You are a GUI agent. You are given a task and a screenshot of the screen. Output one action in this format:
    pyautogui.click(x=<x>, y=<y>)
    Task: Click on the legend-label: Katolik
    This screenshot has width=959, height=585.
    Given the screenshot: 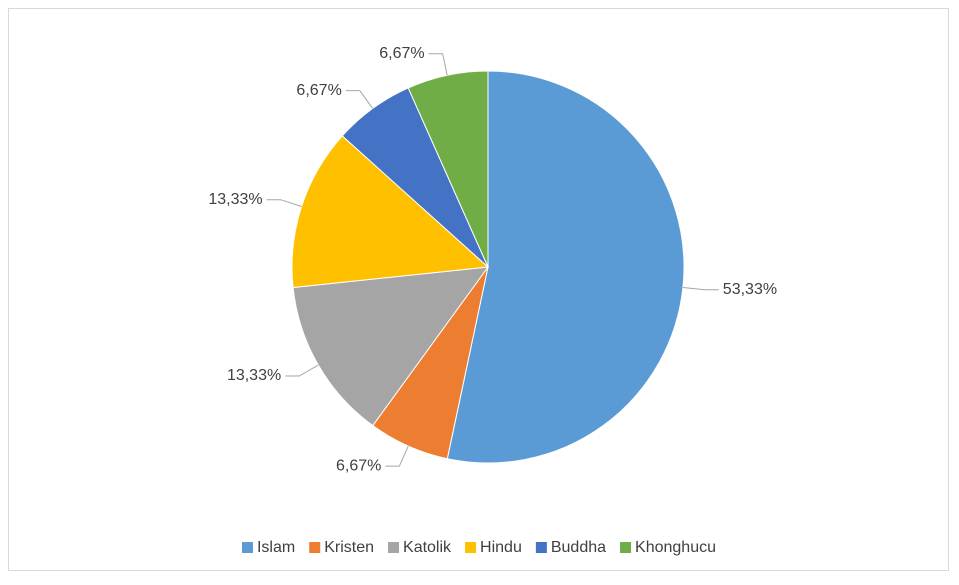 What is the action you would take?
    pyautogui.click(x=427, y=547)
    